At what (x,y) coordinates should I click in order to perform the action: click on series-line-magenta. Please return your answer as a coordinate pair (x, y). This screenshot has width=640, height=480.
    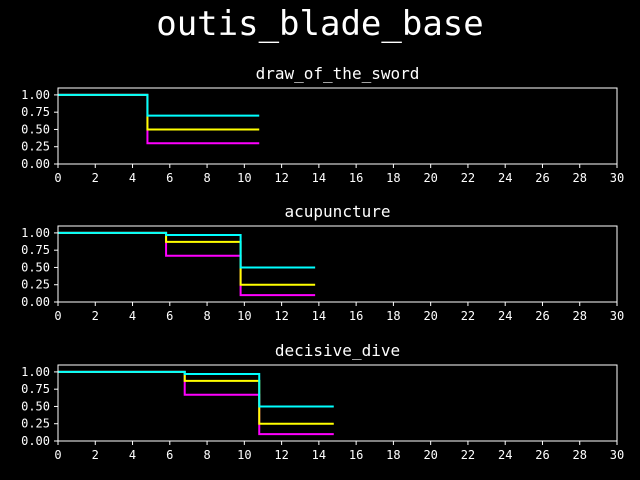
    Looking at the image, I should click on (159, 119).